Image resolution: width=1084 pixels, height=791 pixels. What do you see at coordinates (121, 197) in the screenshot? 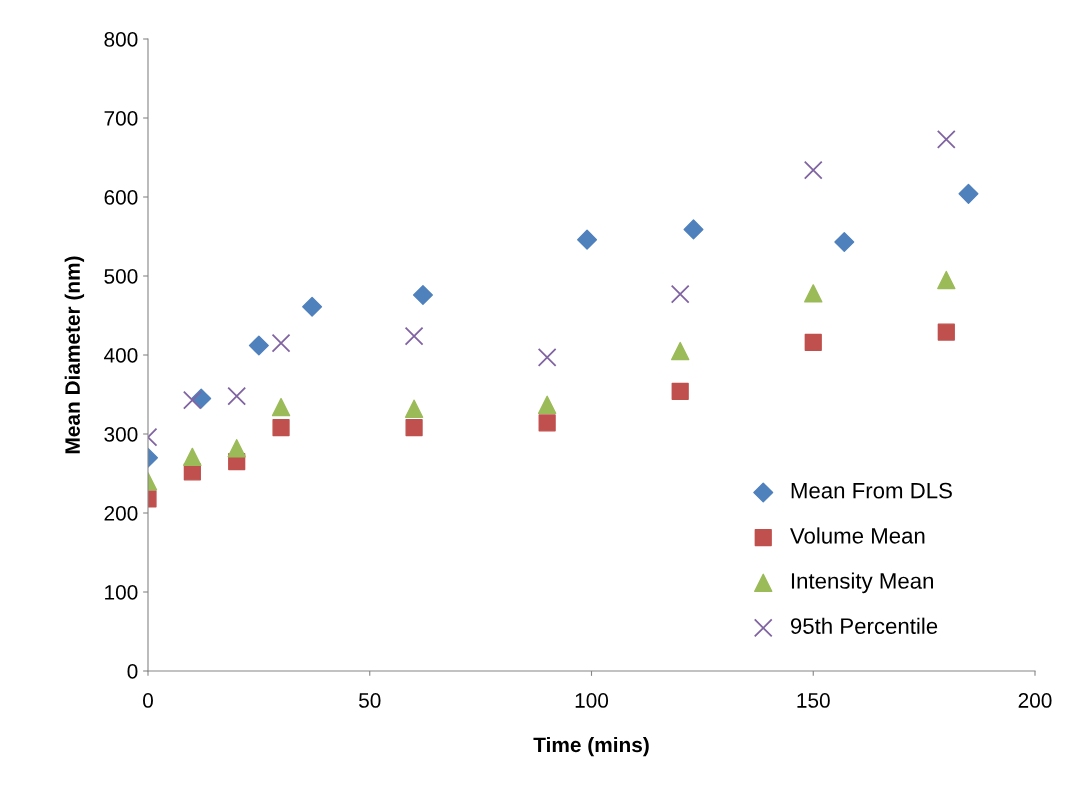
I see `y-tick-label: 600` at bounding box center [121, 197].